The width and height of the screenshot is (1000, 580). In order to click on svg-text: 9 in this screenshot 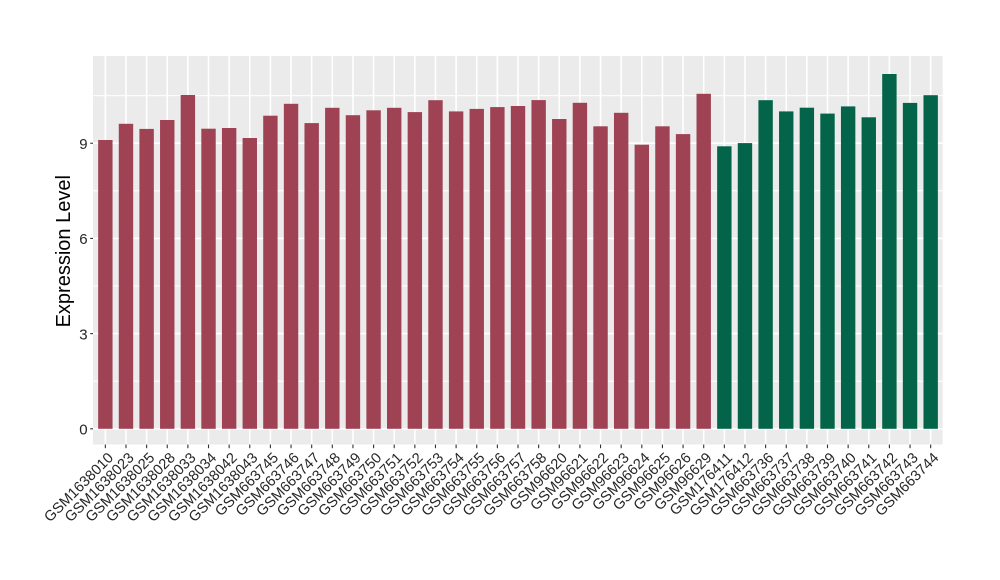, I will do `click(83, 144)`.